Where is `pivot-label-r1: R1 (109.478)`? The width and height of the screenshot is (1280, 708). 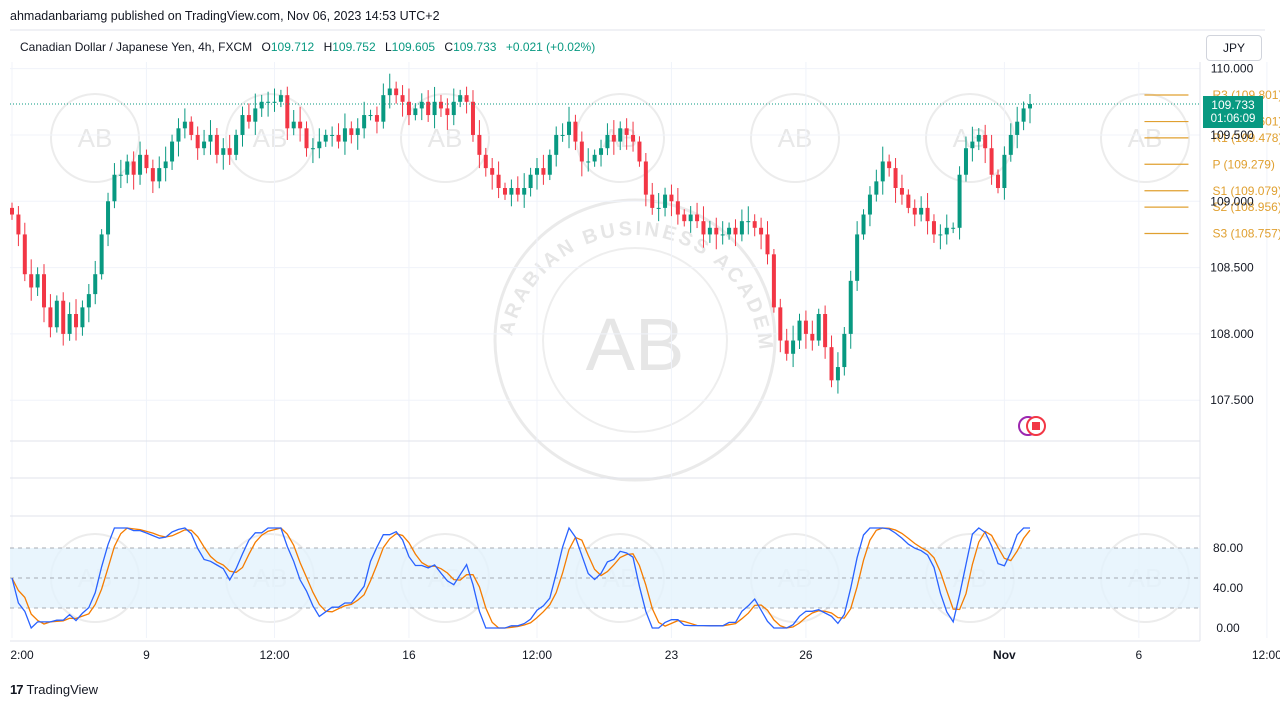
pivot-label-r1: R1 (109.478) is located at coordinates (1246, 138).